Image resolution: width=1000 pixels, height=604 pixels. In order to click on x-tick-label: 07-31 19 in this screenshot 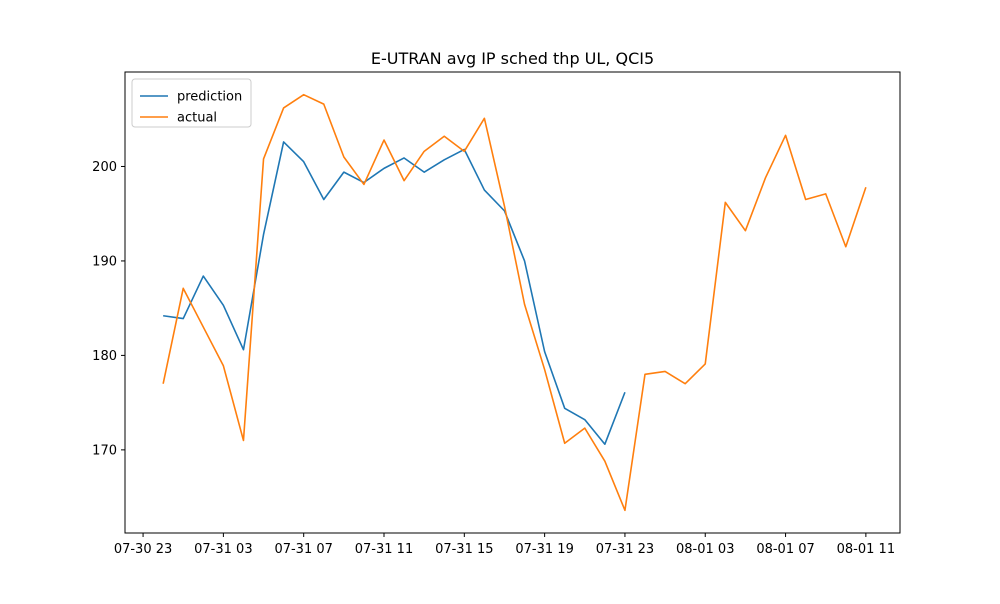, I will do `click(544, 549)`.